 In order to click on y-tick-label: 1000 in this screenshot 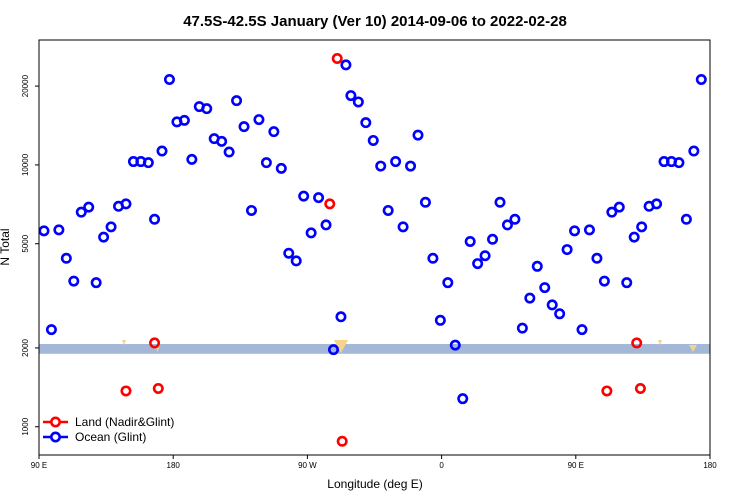, I will do `click(25, 426)`.